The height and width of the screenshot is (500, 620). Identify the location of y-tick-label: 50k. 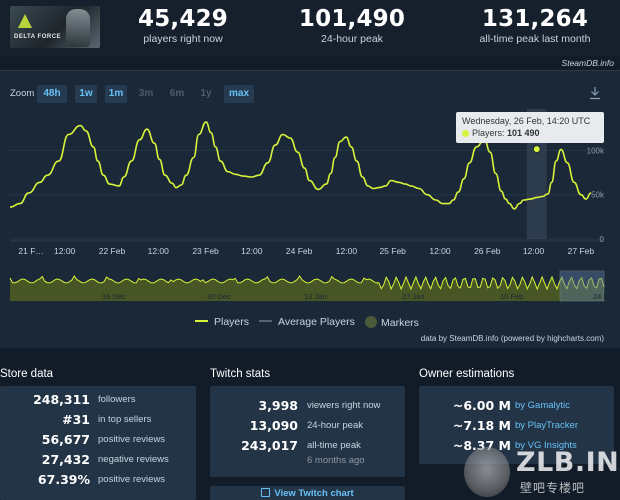
(598, 195).